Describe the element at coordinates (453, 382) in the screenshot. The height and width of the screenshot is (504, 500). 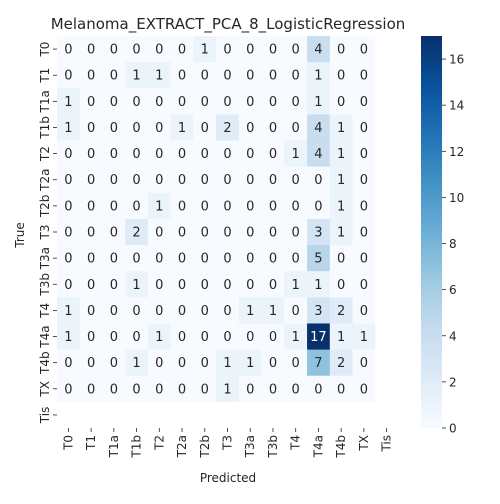
I see `colorbar-tick-label: 2` at that location.